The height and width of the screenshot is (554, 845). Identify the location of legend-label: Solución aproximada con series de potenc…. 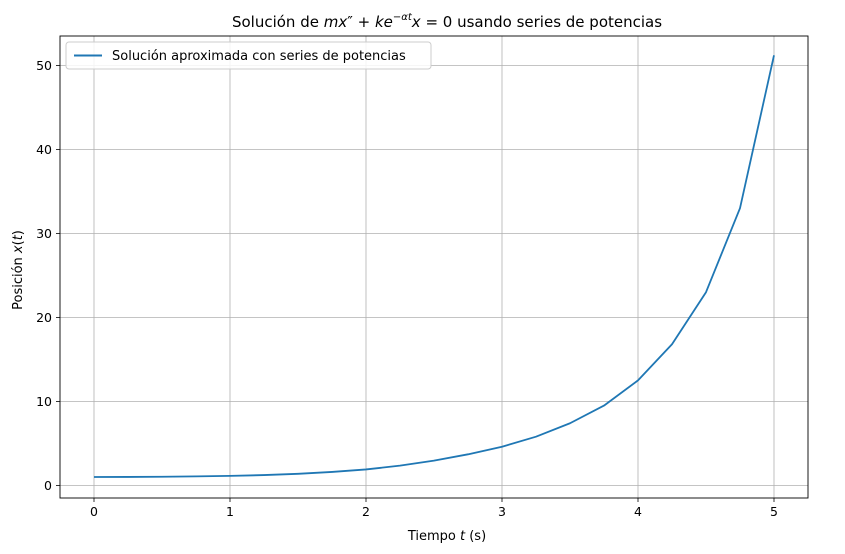
(259, 56).